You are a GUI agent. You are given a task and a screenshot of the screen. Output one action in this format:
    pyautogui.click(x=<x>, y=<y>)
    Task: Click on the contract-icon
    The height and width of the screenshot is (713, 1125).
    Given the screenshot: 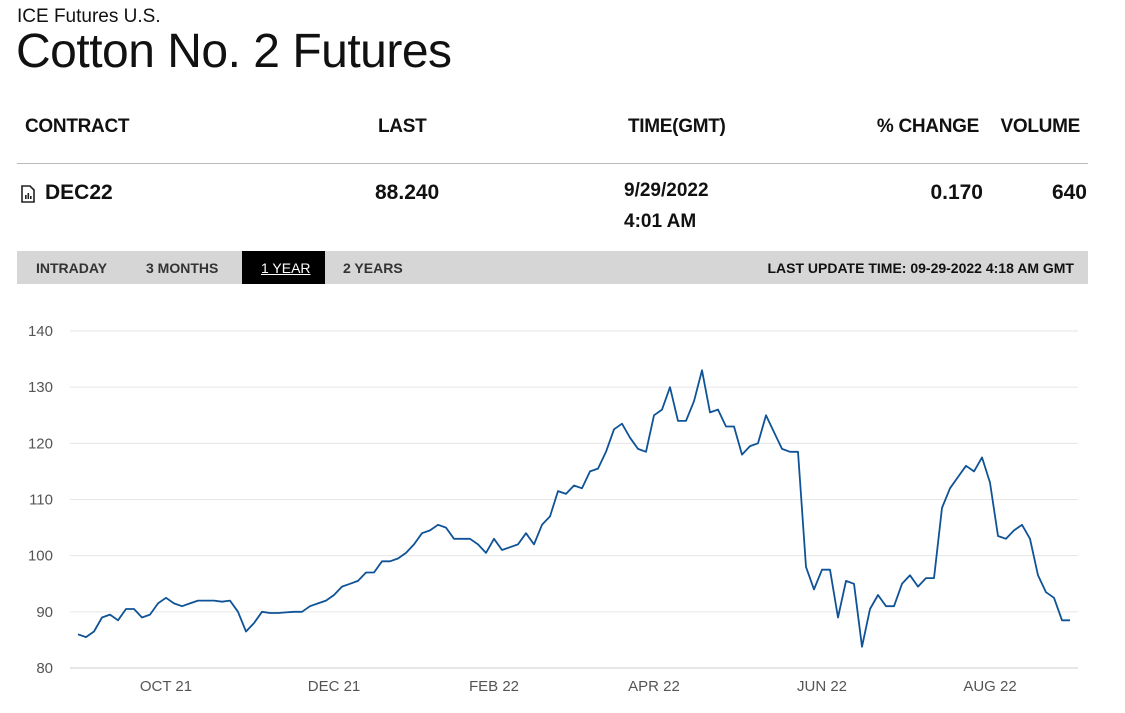 What is the action you would take?
    pyautogui.click(x=28, y=194)
    